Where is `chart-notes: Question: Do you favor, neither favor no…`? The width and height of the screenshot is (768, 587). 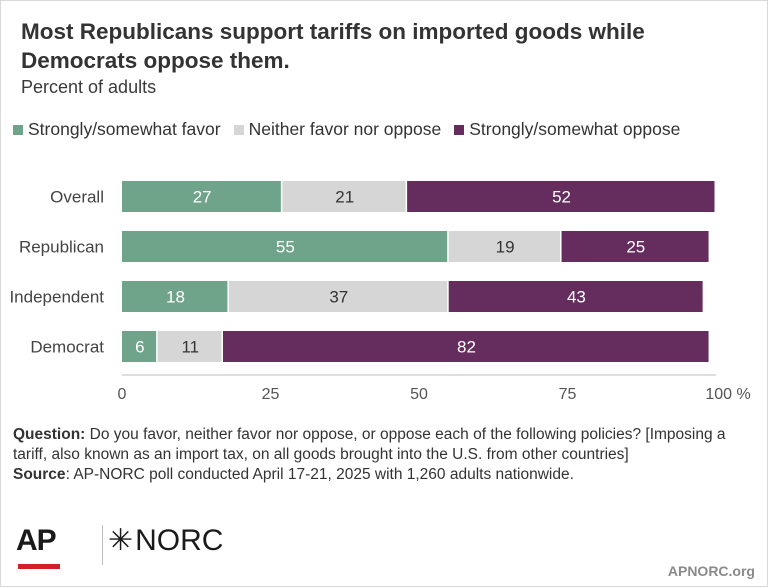
chart-notes: Question: Do you favor, neither favor no… is located at coordinates (385, 455).